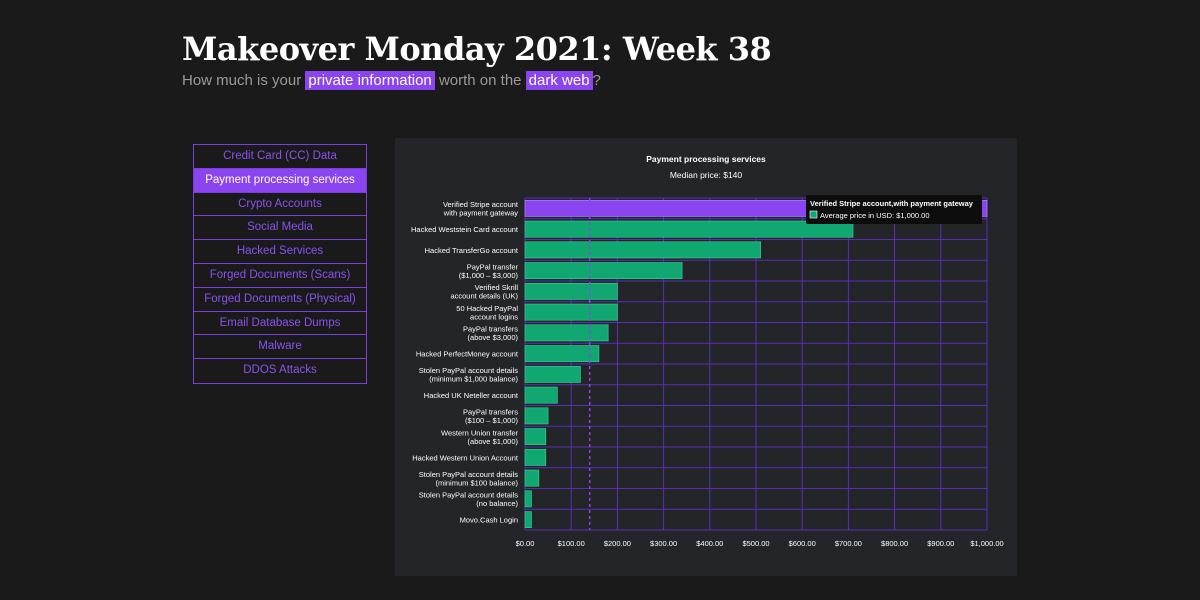 The width and height of the screenshot is (1200, 600). I want to click on y-label-12-0: Hacked Western Union Account, so click(465, 457).